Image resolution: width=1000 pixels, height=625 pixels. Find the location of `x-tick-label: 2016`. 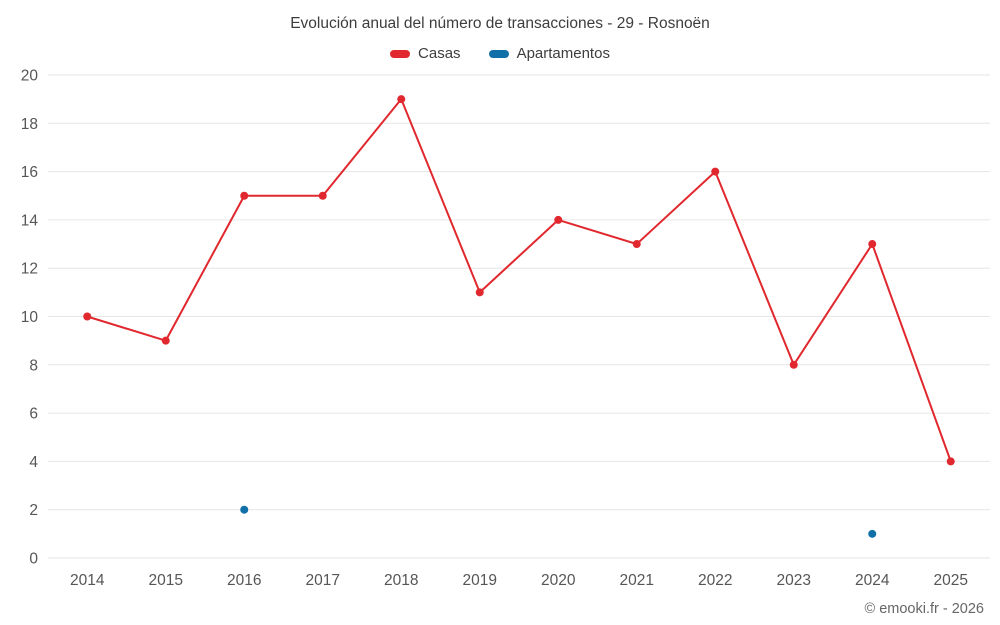

x-tick-label: 2016 is located at coordinates (244, 580).